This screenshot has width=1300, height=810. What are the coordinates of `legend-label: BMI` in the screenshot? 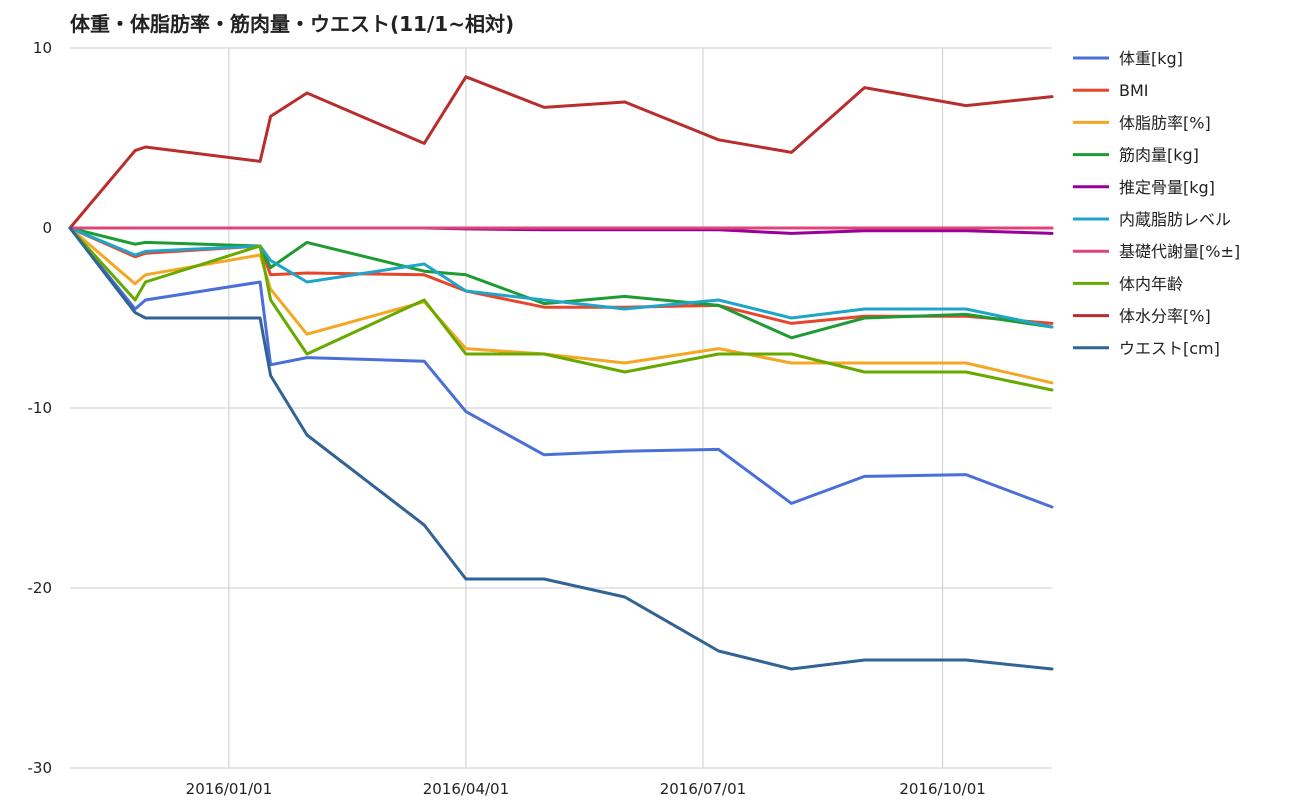 It's located at (1134, 90).